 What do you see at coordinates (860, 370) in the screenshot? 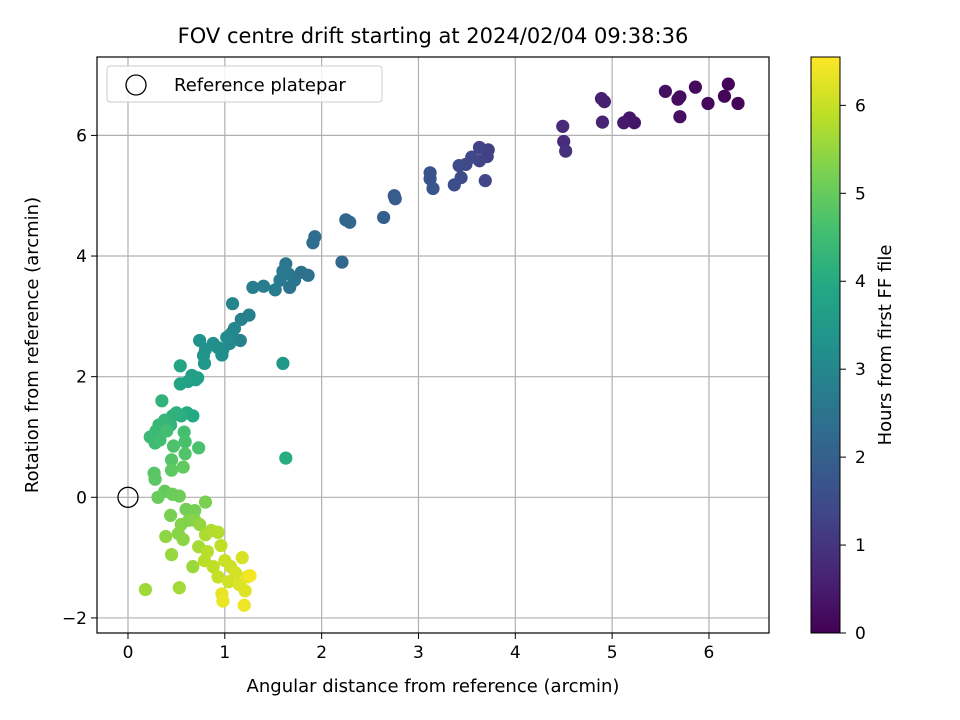
I see `colorbar-tick-label: 3` at bounding box center [860, 370].